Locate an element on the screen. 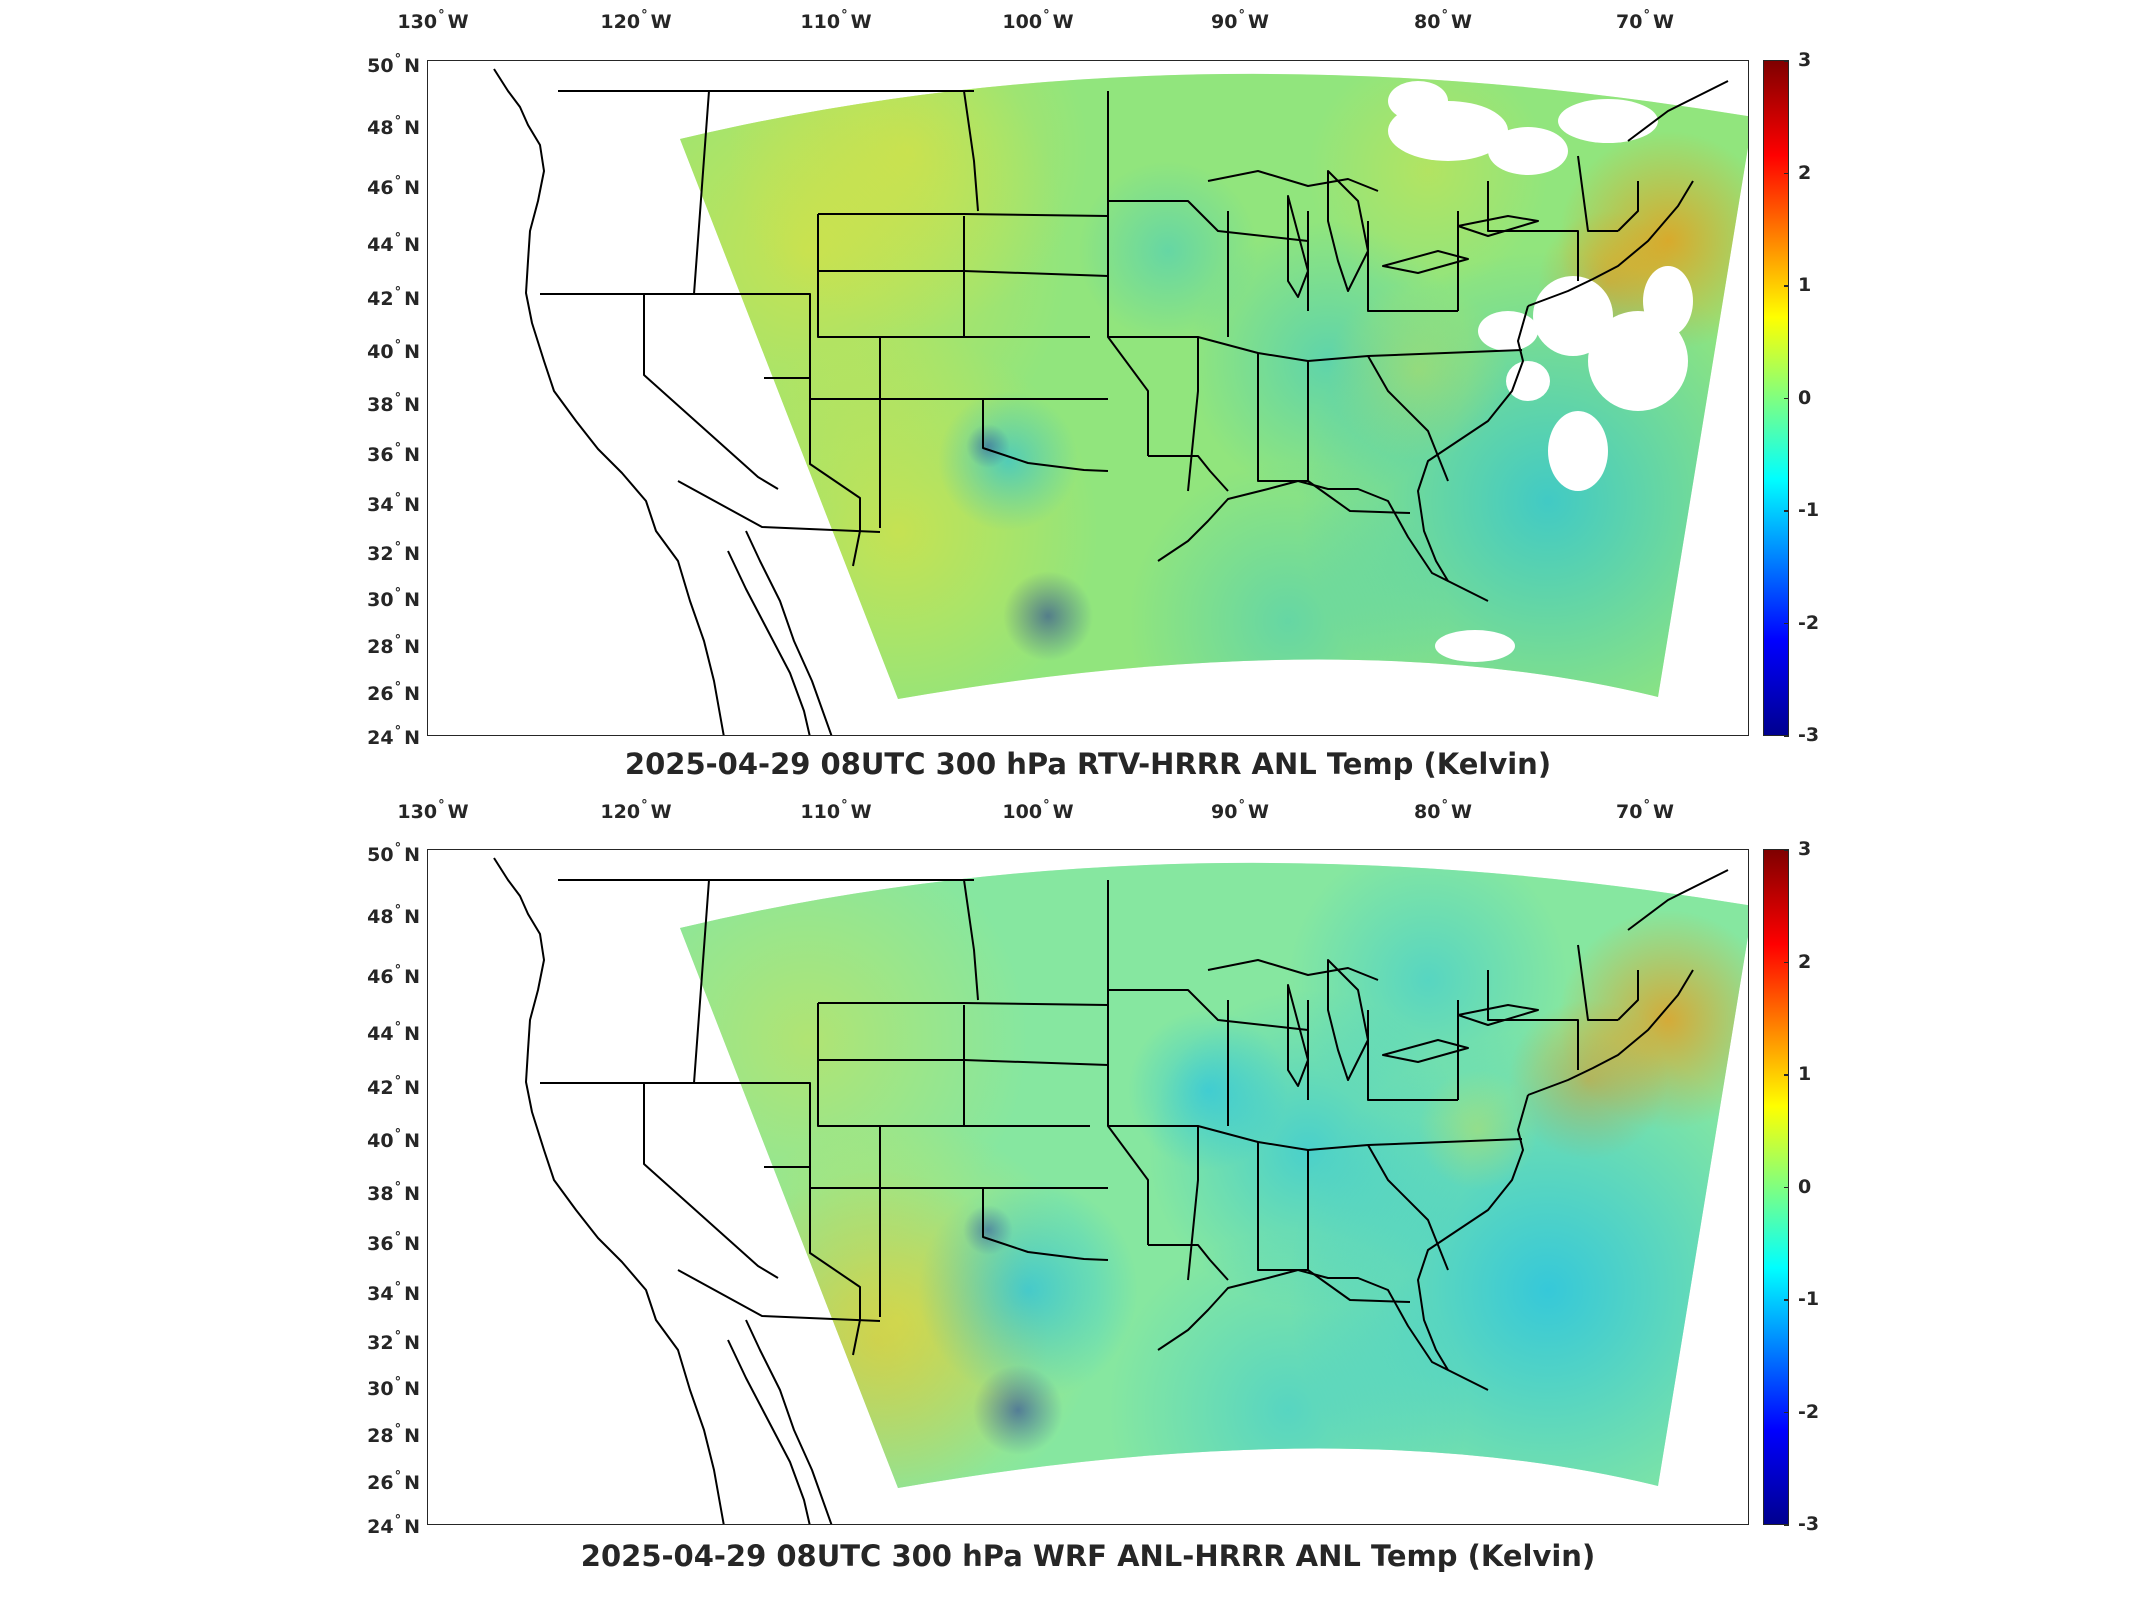 This screenshot has width=2133, height=1600. latitude-label: 26° N is located at coordinates (375, 1481).